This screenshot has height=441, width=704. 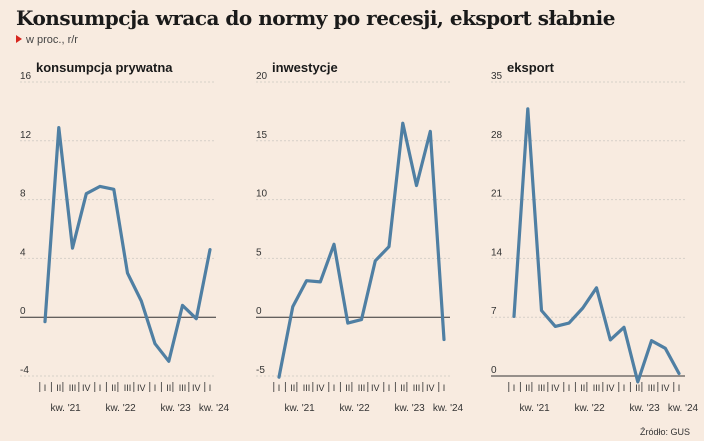 What do you see at coordinates (497, 252) in the screenshot?
I see `y-tick-label: 14` at bounding box center [497, 252].